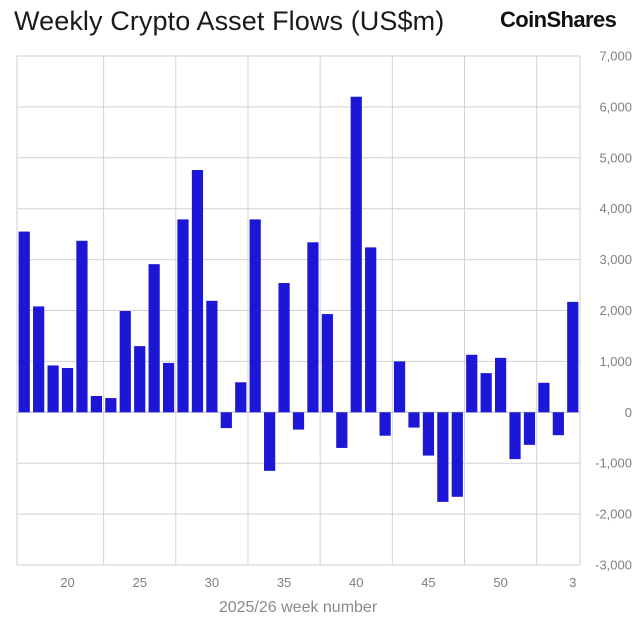 The height and width of the screenshot is (623, 640). What do you see at coordinates (298, 607) in the screenshot?
I see `x-axis-title: 2025/26 week number` at bounding box center [298, 607].